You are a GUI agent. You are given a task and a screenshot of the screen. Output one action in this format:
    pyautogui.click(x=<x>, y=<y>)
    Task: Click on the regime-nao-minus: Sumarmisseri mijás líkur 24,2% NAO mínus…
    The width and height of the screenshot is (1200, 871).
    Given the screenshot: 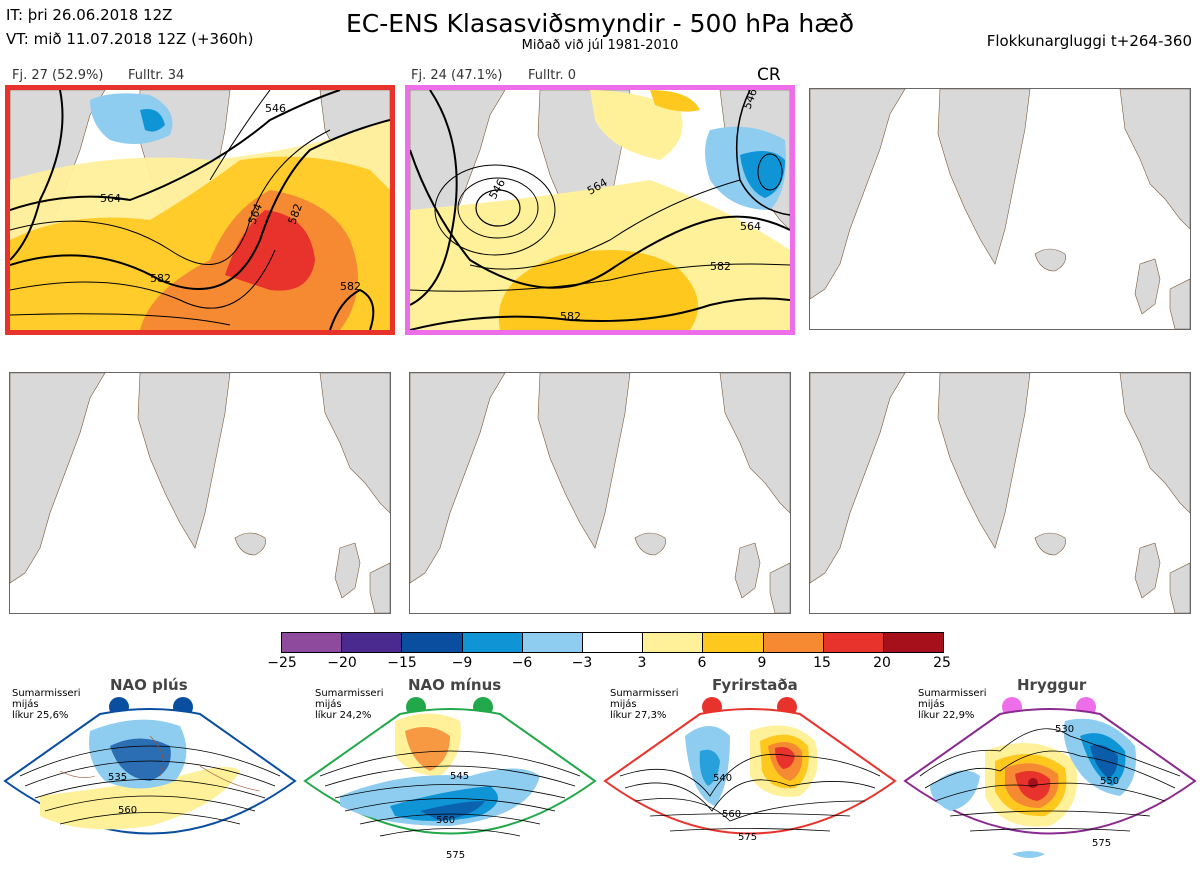 What is the action you would take?
    pyautogui.click(x=450, y=773)
    